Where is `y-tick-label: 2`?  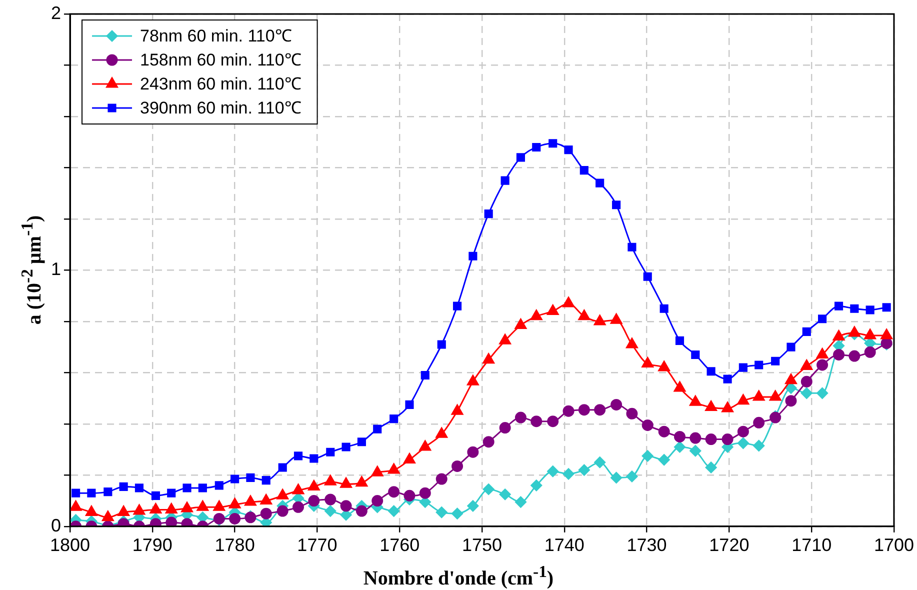
y-tick-label: 2 is located at coordinates (56, 12).